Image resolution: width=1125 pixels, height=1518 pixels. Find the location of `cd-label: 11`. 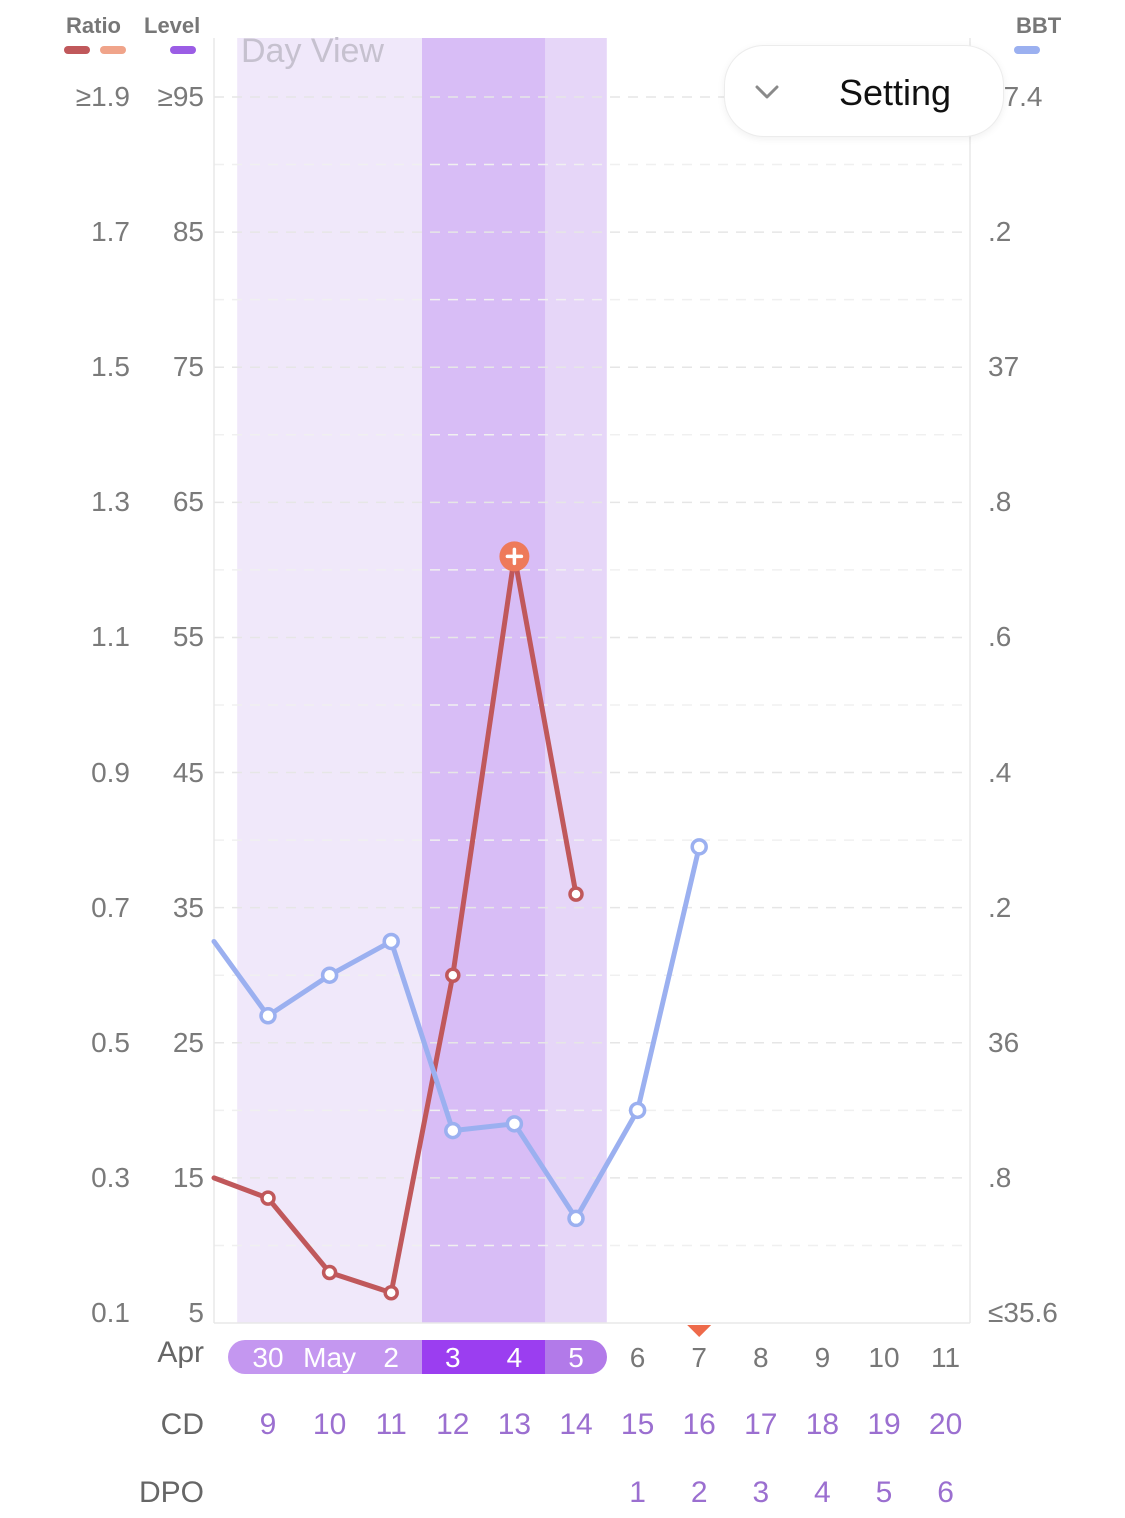

cd-label: 11 is located at coordinates (391, 1424).